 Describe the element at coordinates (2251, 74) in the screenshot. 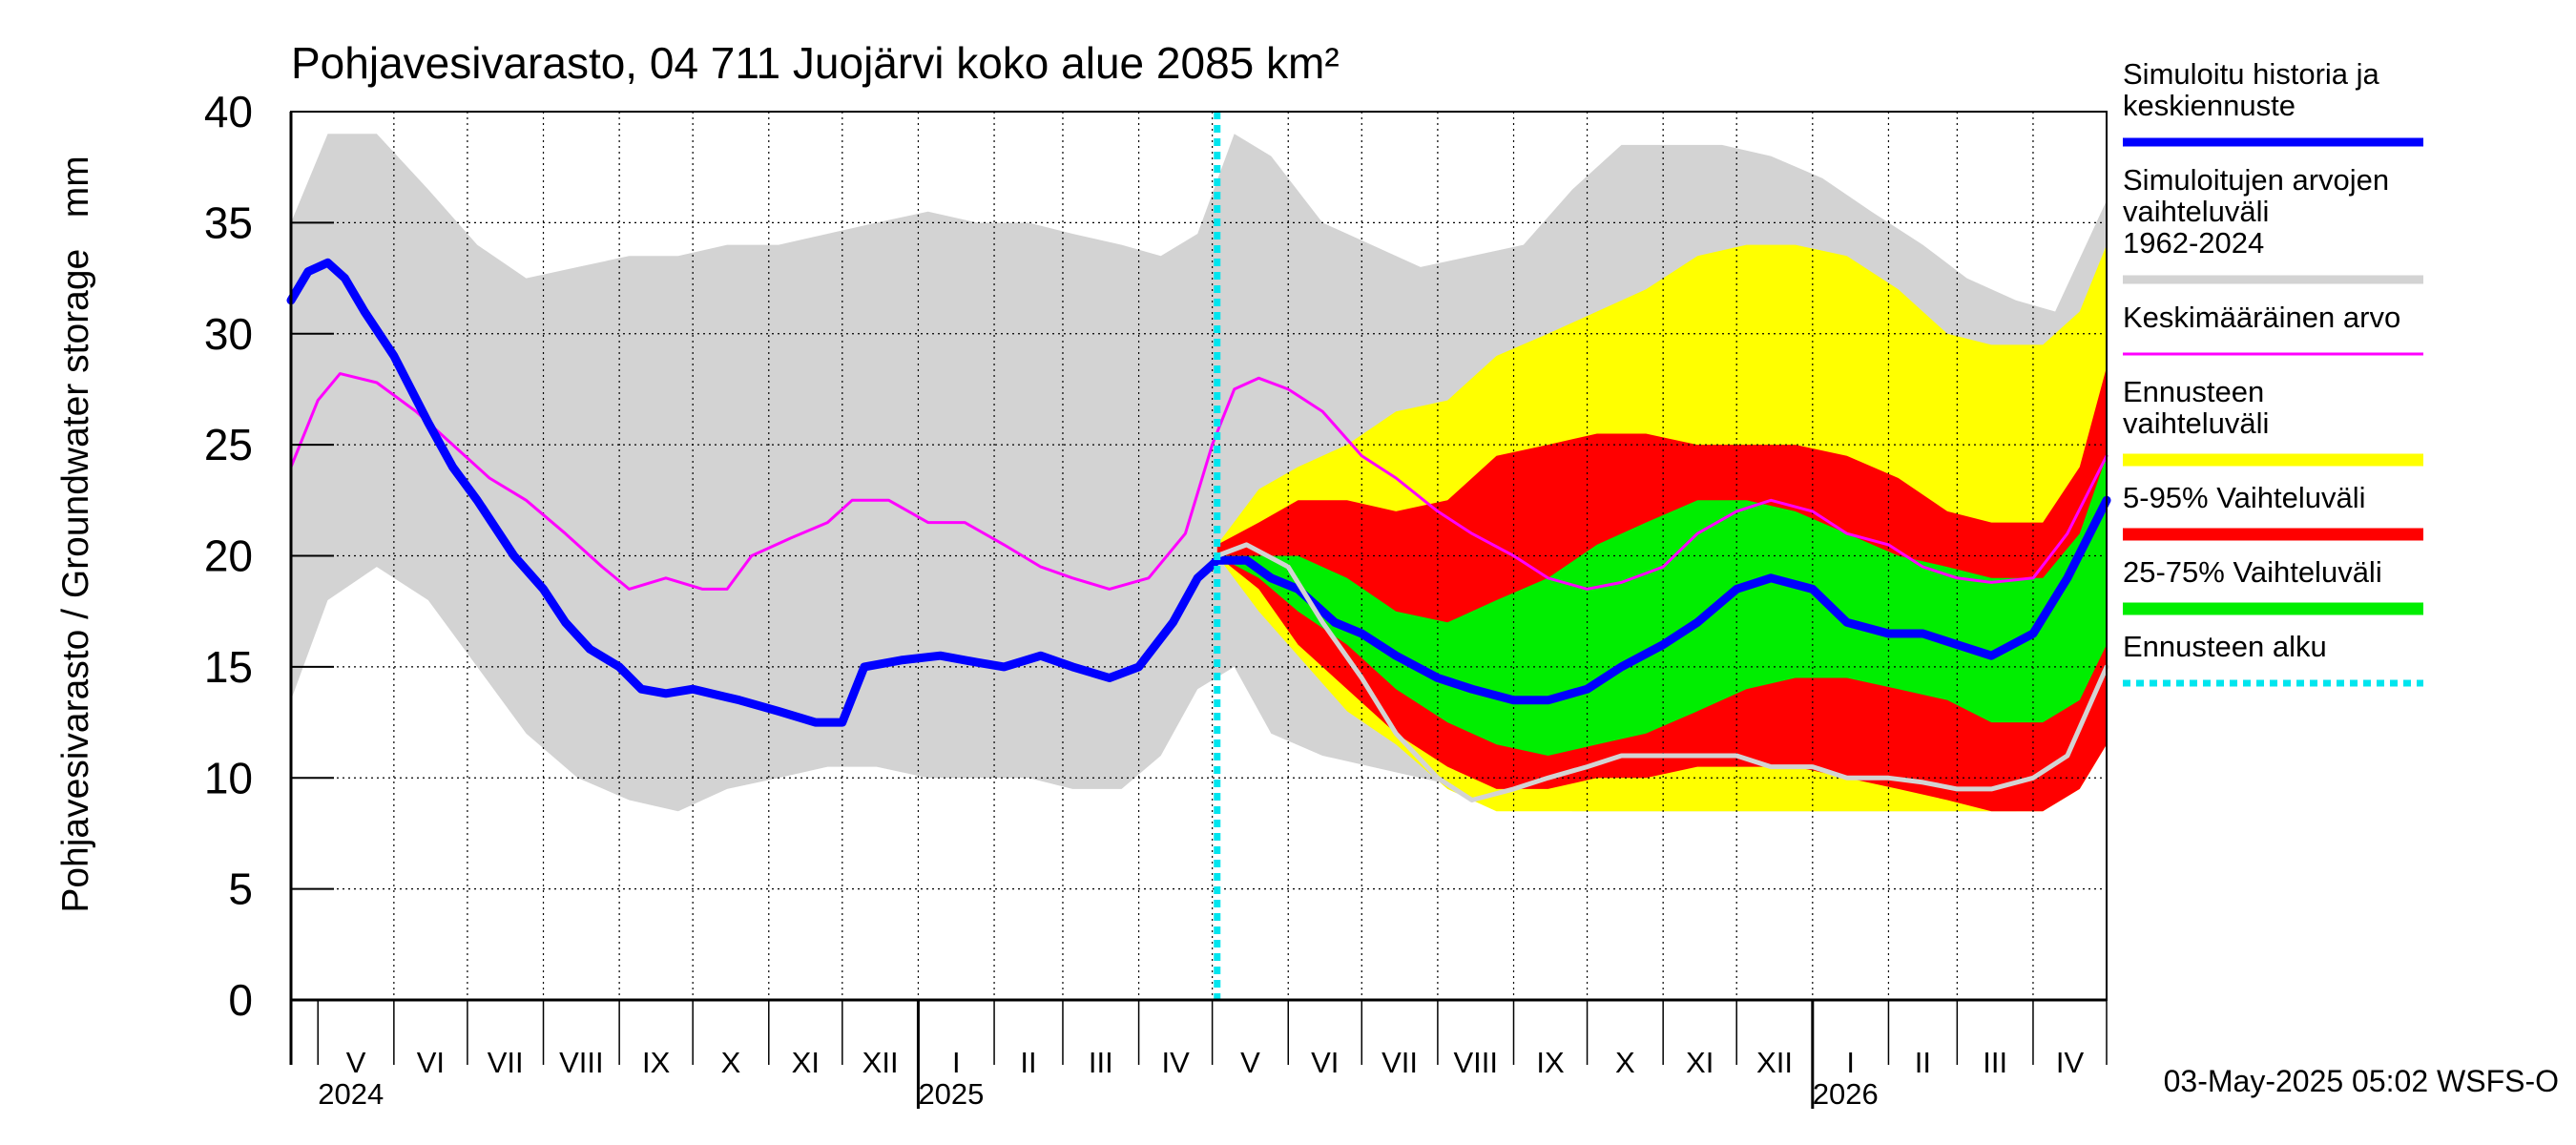

I see `legend-label: Simuloitu historia ja` at that location.